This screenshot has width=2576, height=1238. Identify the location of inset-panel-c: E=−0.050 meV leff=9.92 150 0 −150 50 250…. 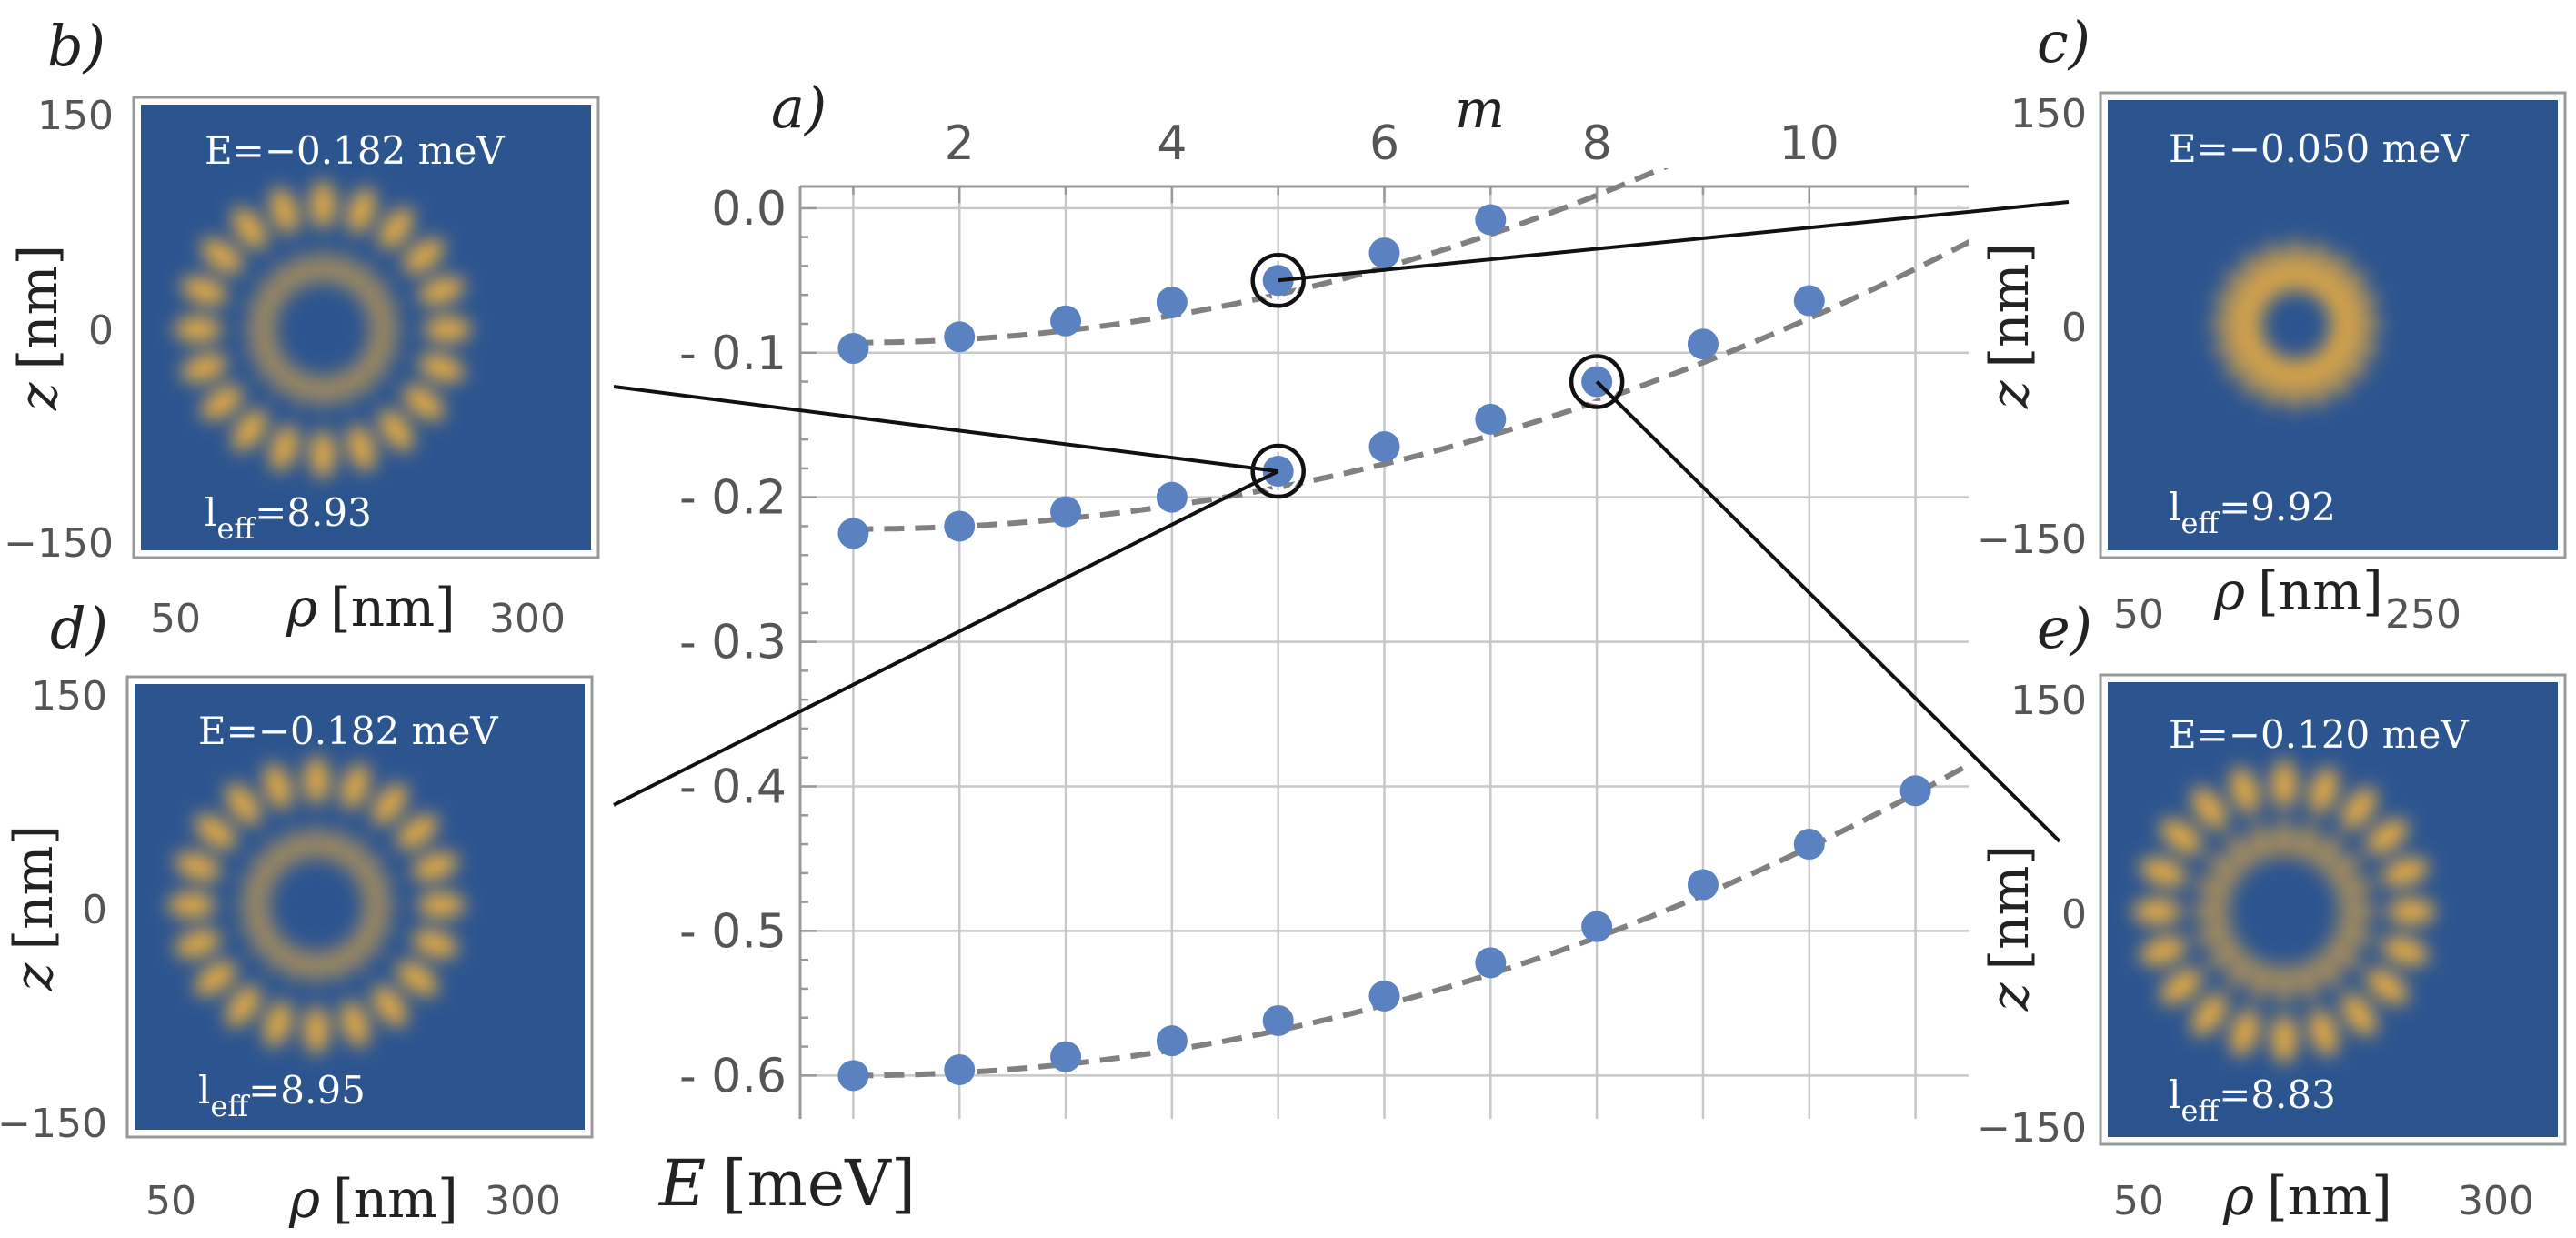
(2272, 323).